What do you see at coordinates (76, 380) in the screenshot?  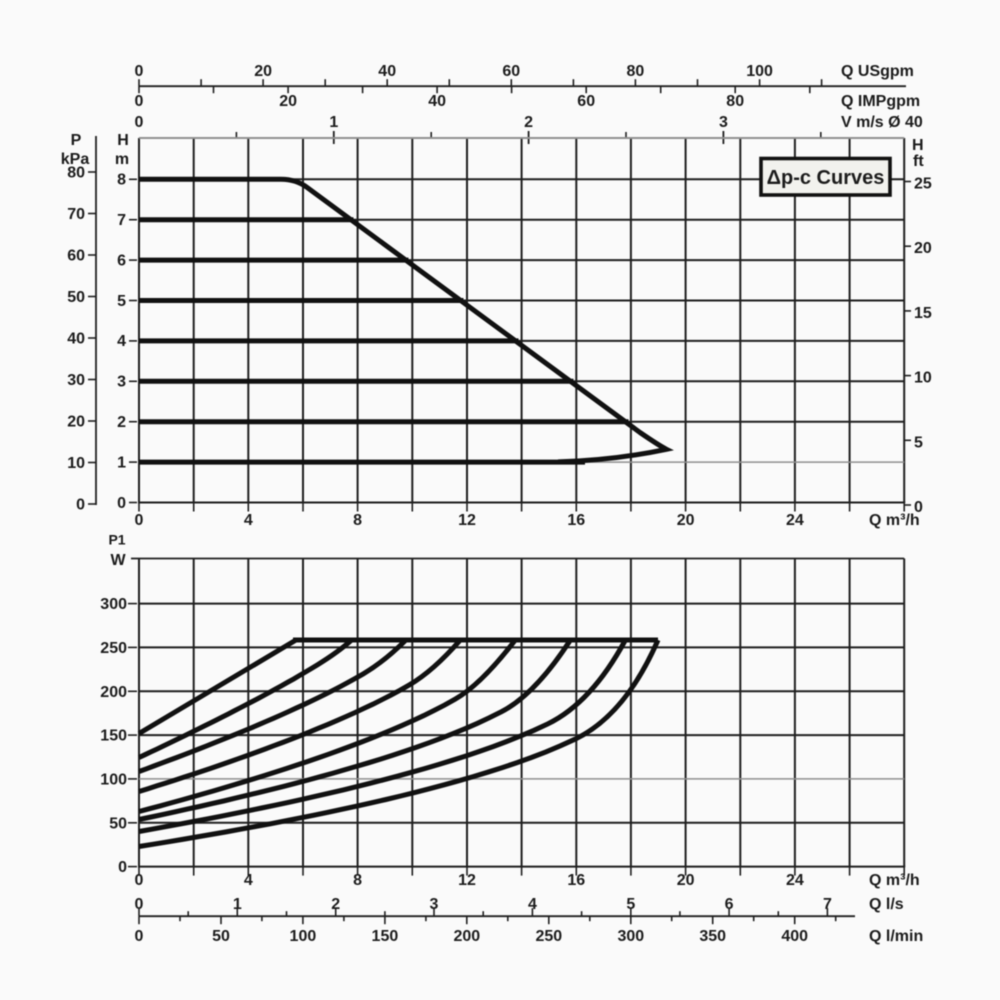 I see `svg-text: 30` at bounding box center [76, 380].